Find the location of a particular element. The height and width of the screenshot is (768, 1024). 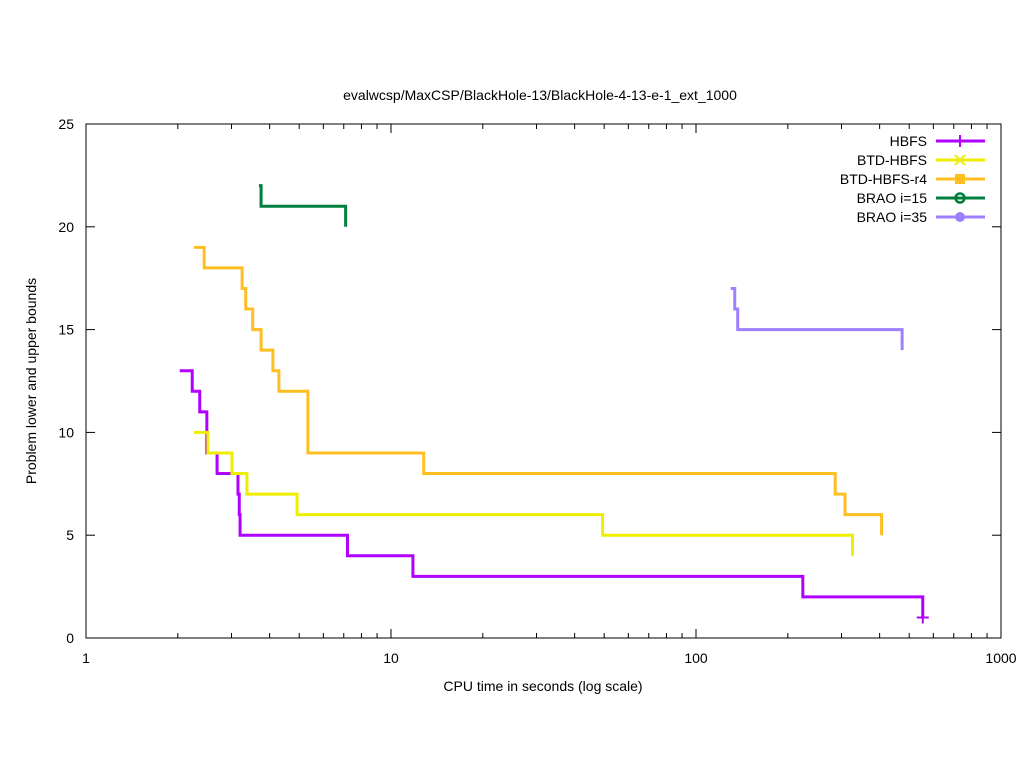

y-tick-label: 20 is located at coordinates (66, 227).